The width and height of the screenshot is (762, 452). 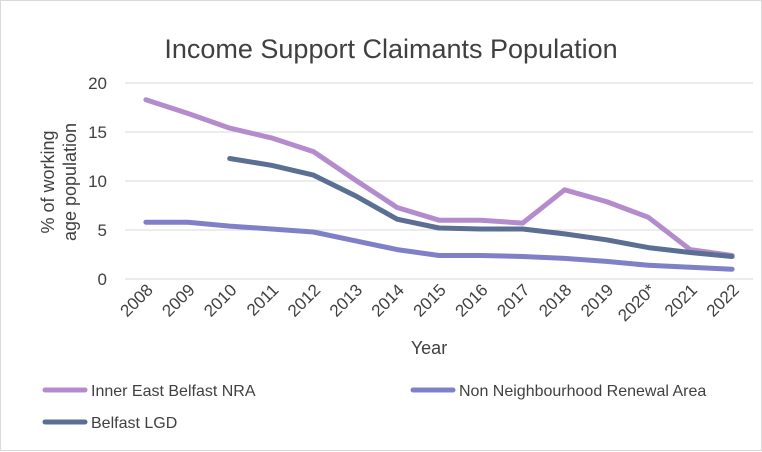 I want to click on x-tick-label: 2016, so click(x=472, y=300).